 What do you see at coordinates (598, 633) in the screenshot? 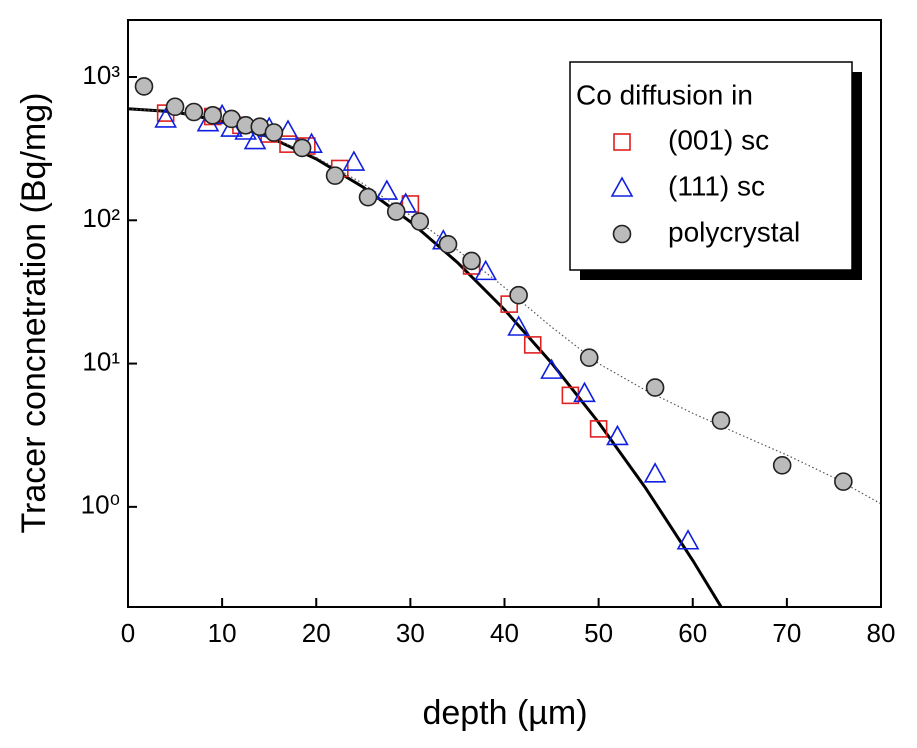
I see `x-tick-label: 50` at bounding box center [598, 633].